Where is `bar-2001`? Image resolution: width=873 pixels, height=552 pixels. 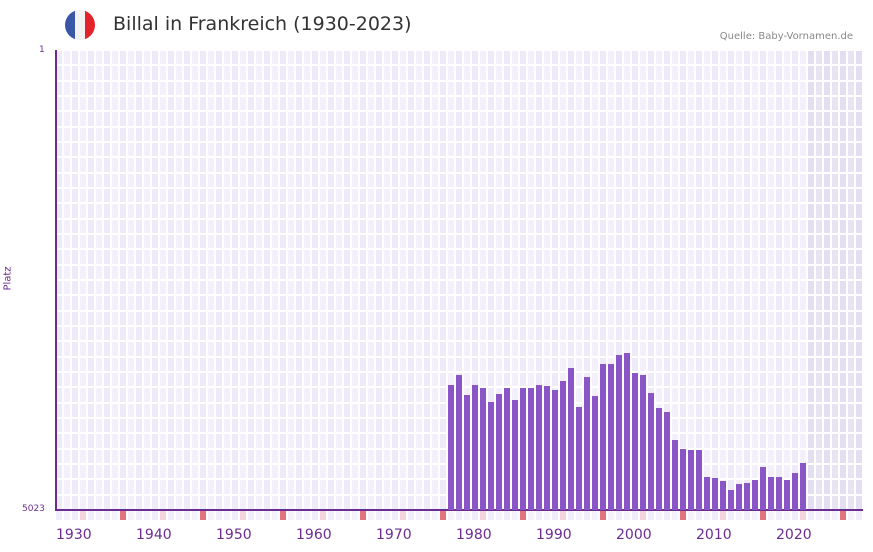 bar-2001 is located at coordinates (627, 431).